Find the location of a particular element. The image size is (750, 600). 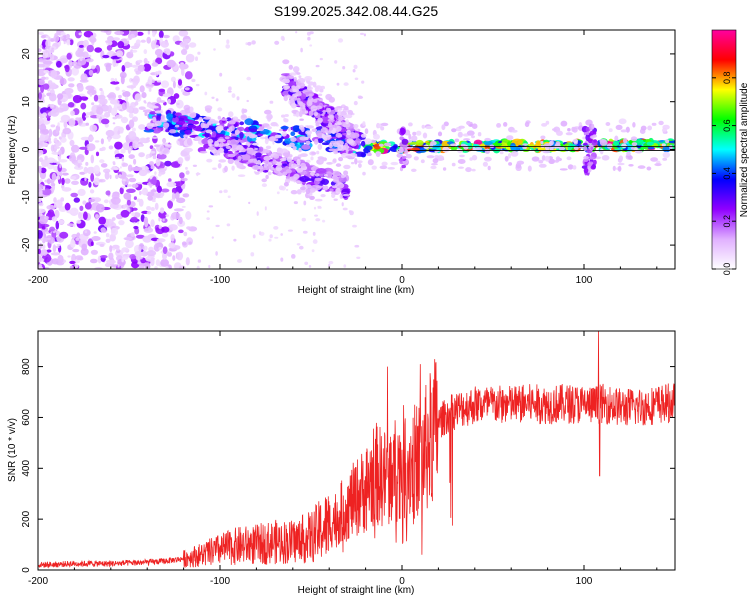

colorbar-tick-label: 0.8 is located at coordinates (727, 78).